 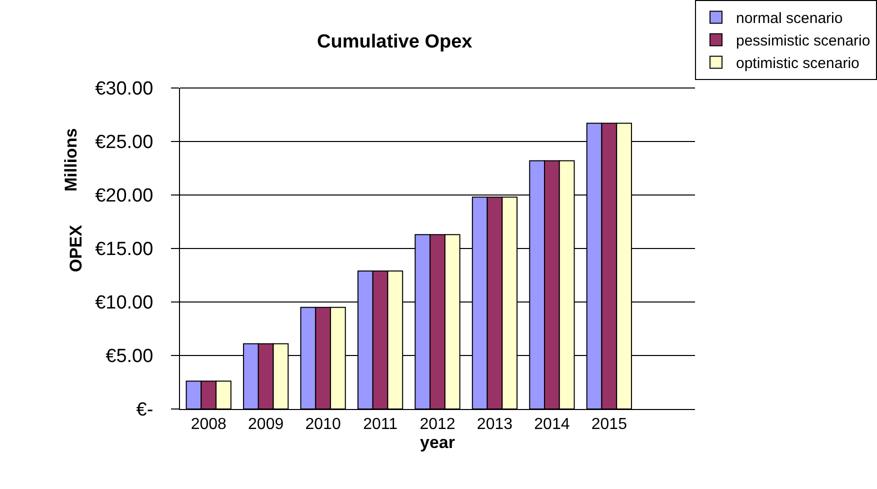 What do you see at coordinates (438, 425) in the screenshot?
I see `x-tick-label: 2012` at bounding box center [438, 425].